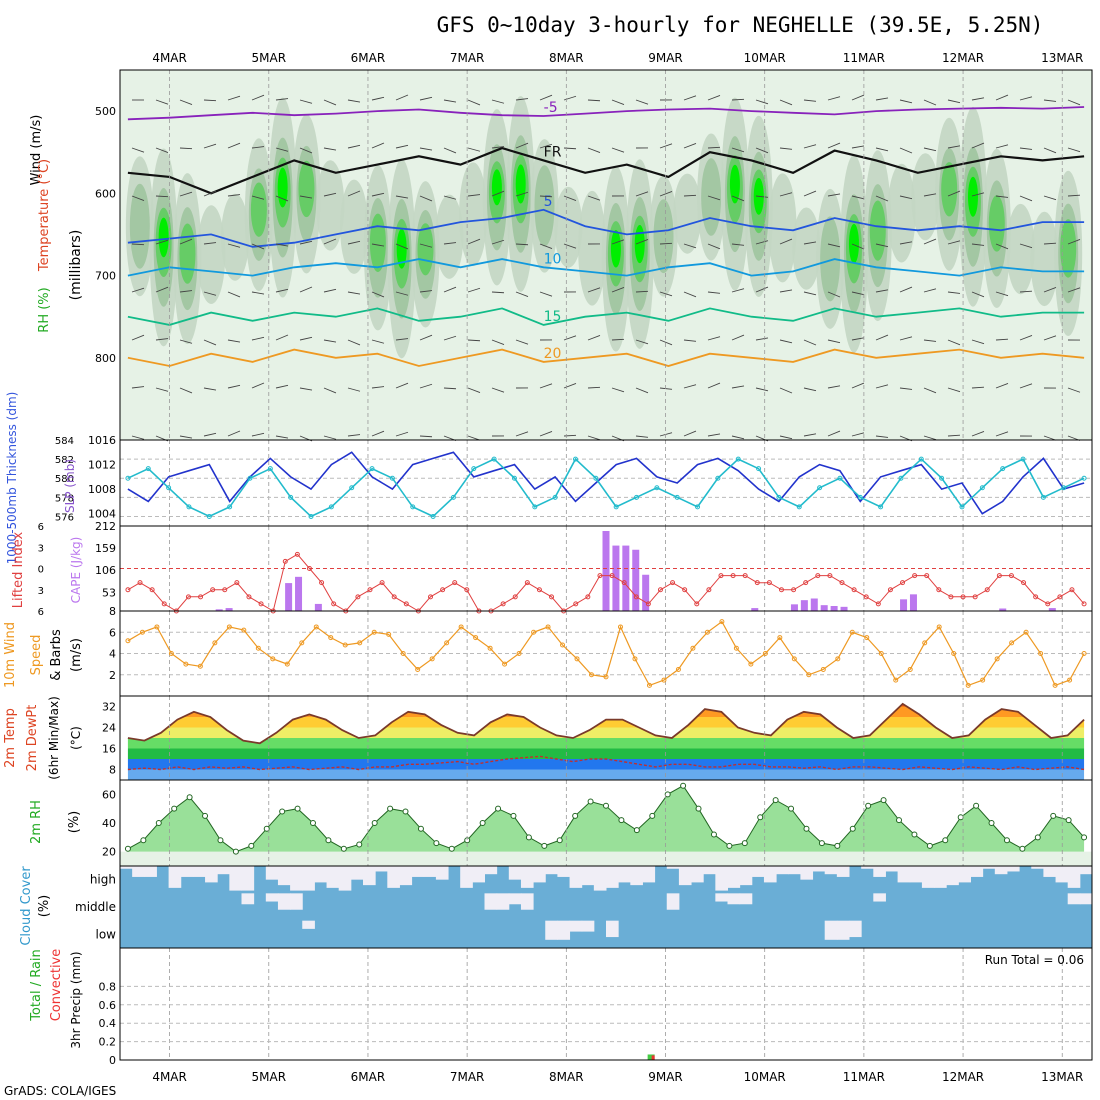 The image size is (1100, 1100). What do you see at coordinates (566, 58) in the screenshot?
I see `date-label-top: 8MAR` at bounding box center [566, 58].